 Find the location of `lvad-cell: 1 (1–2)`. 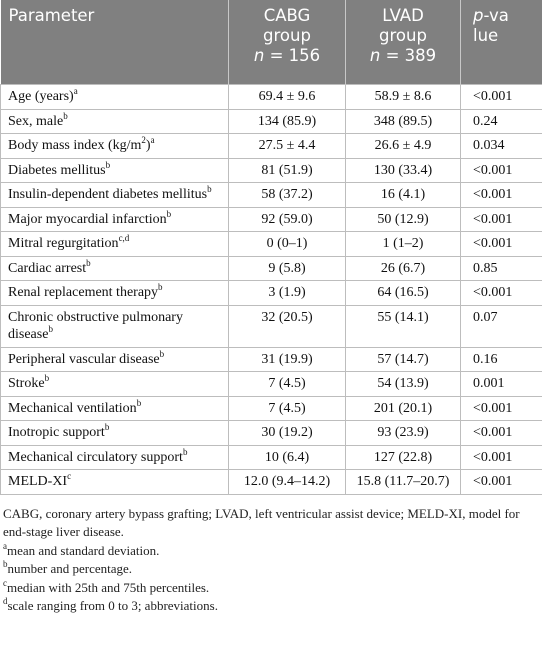

lvad-cell: 1 (1–2) is located at coordinates (403, 244).